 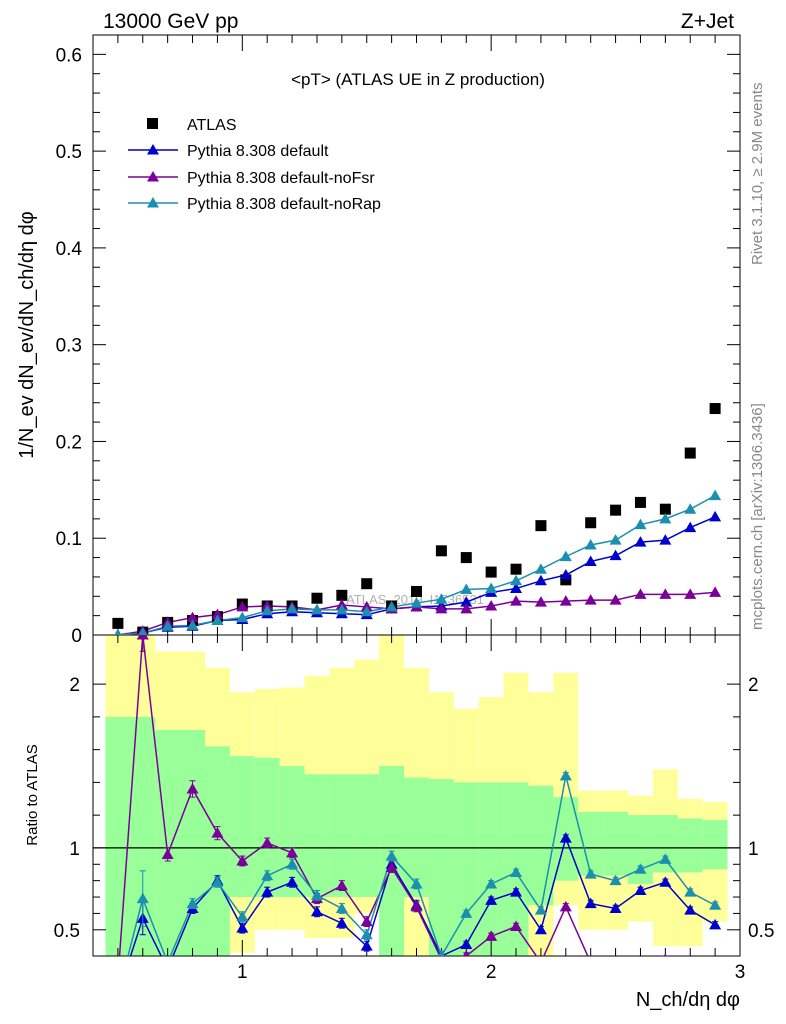 I want to click on main-y-tick-label: 0.2, so click(x=69, y=442).